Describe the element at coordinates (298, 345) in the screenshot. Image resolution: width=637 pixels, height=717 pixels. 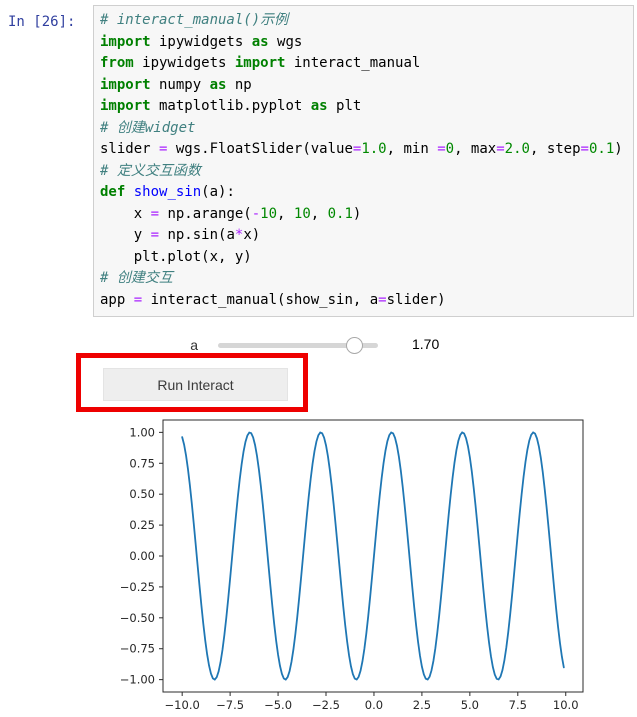
I see `slider-track` at that location.